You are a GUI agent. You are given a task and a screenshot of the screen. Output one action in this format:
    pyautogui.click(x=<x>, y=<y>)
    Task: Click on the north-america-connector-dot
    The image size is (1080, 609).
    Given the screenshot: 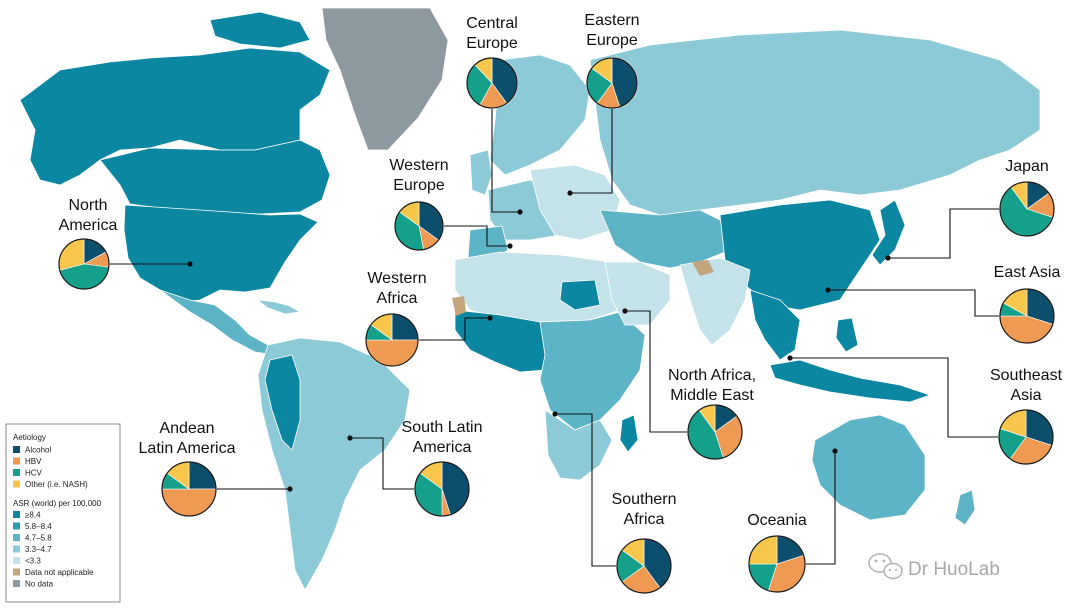 What is the action you would take?
    pyautogui.click(x=190, y=264)
    